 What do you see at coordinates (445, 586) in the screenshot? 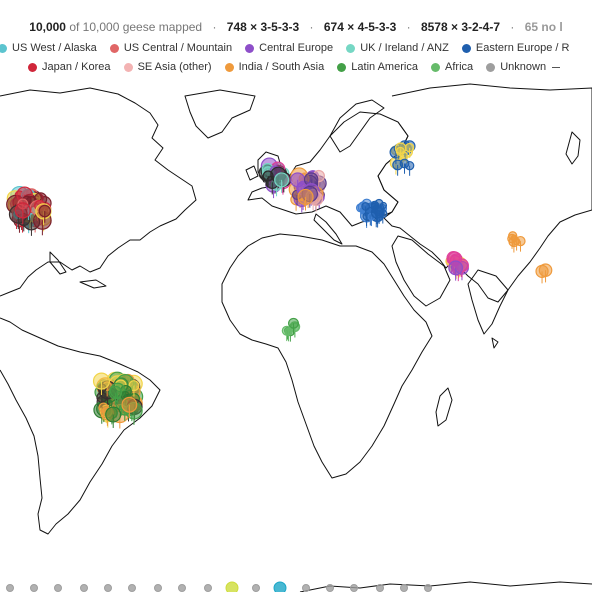
I see `antarctica-outline` at bounding box center [445, 586].